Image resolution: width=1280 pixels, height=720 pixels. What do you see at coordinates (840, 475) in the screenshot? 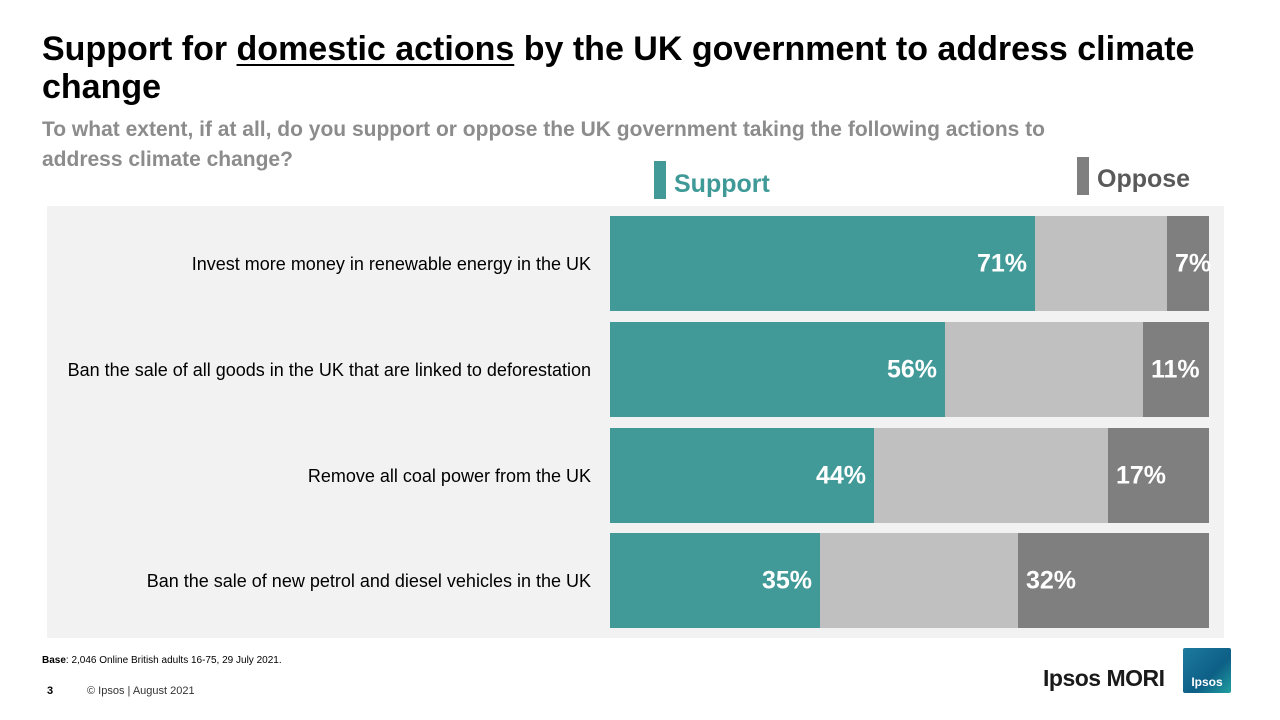
I see `support-value-label: 44%` at bounding box center [840, 475].